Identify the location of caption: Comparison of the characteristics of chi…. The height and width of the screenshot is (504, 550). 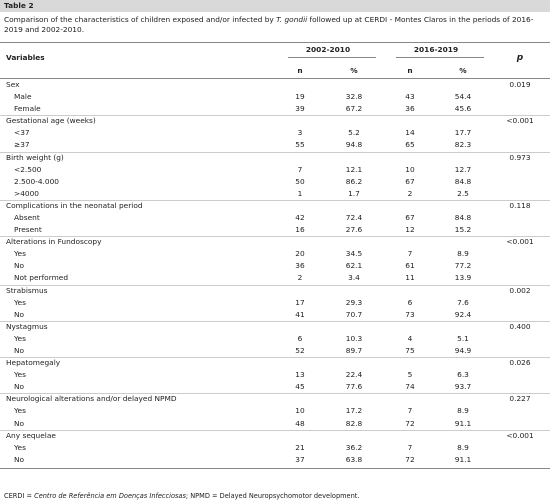
(274, 25).